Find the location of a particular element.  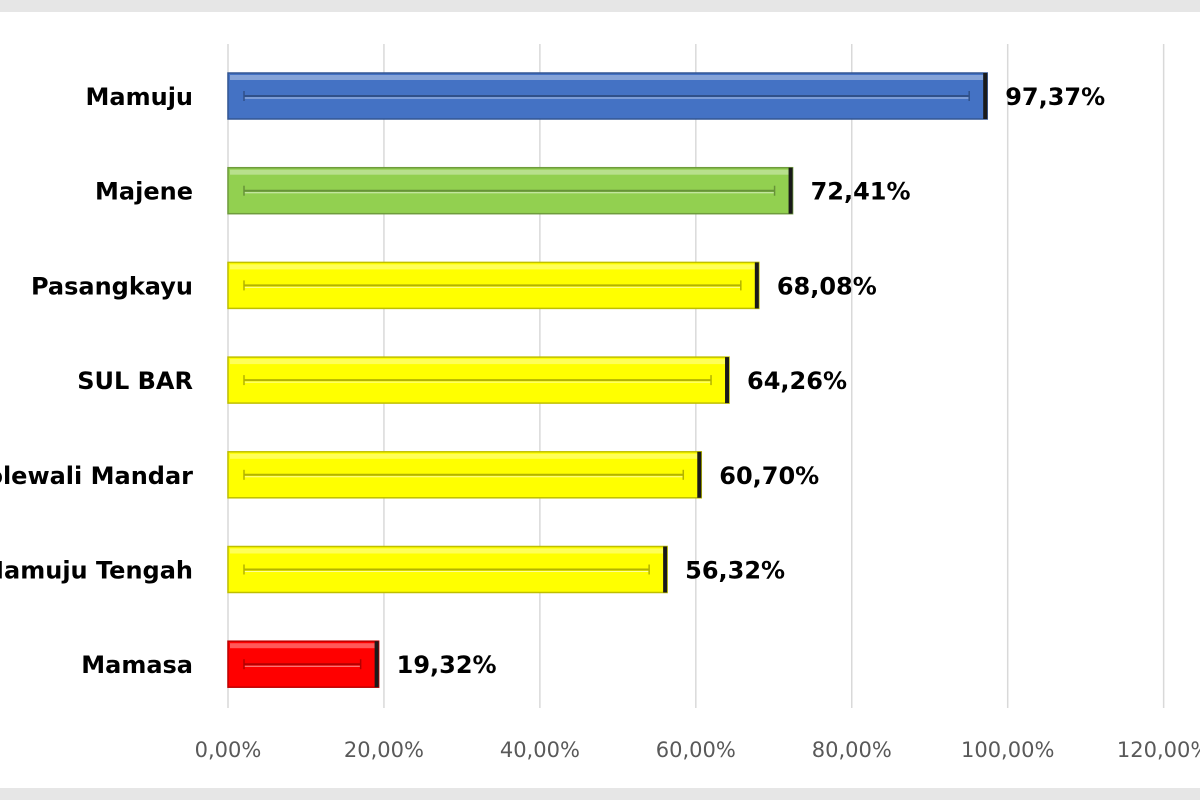

category-label: Pasangkayu is located at coordinates (112, 286).